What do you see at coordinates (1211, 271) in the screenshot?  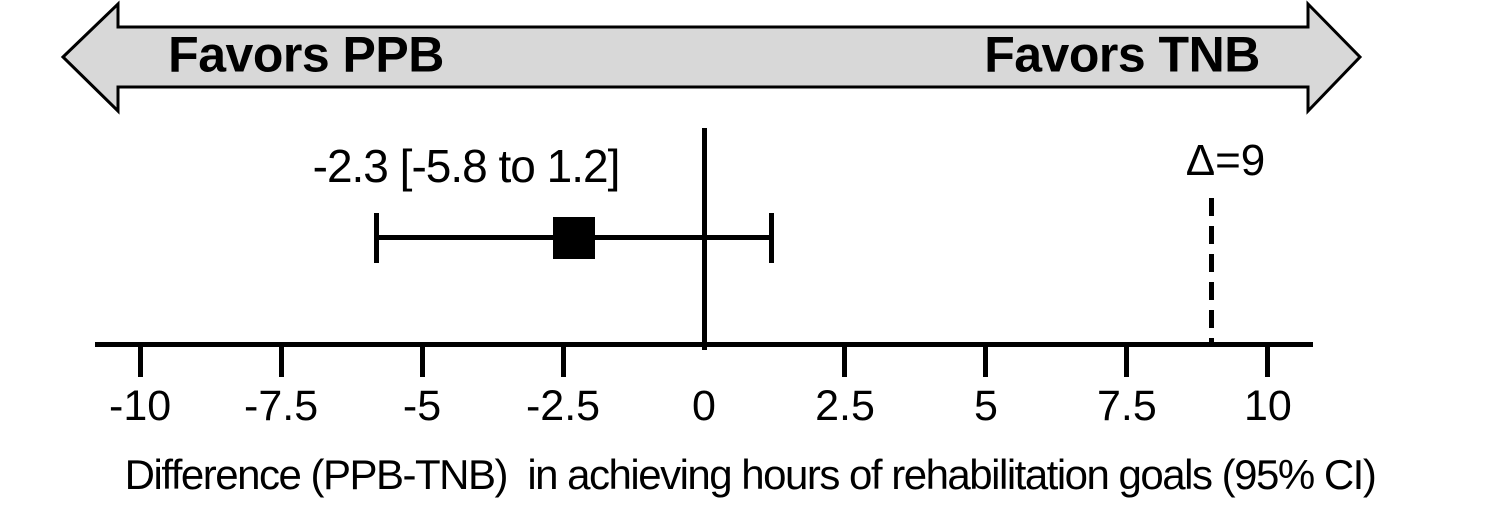 I see `delta-dashed-line` at bounding box center [1211, 271].